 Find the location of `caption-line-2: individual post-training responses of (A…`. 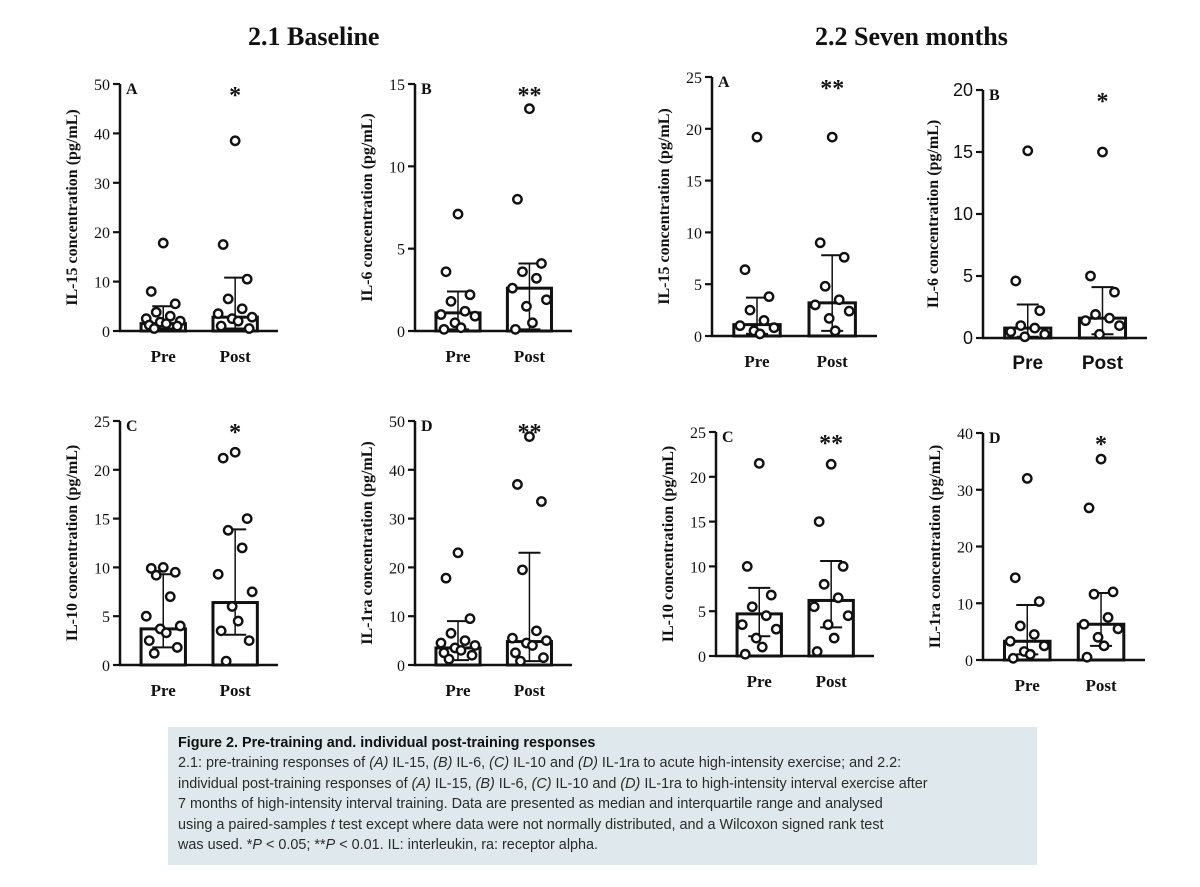

caption-line-2: individual post-training responses of (A… is located at coordinates (553, 783).